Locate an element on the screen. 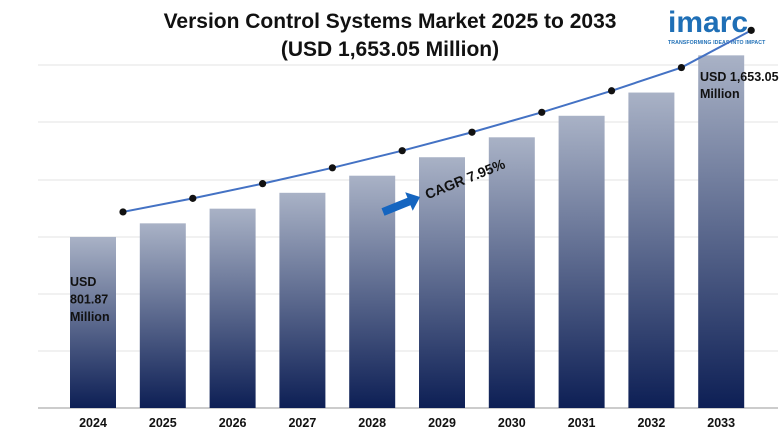  x-tick-label-2030: 2030 is located at coordinates (512, 423).